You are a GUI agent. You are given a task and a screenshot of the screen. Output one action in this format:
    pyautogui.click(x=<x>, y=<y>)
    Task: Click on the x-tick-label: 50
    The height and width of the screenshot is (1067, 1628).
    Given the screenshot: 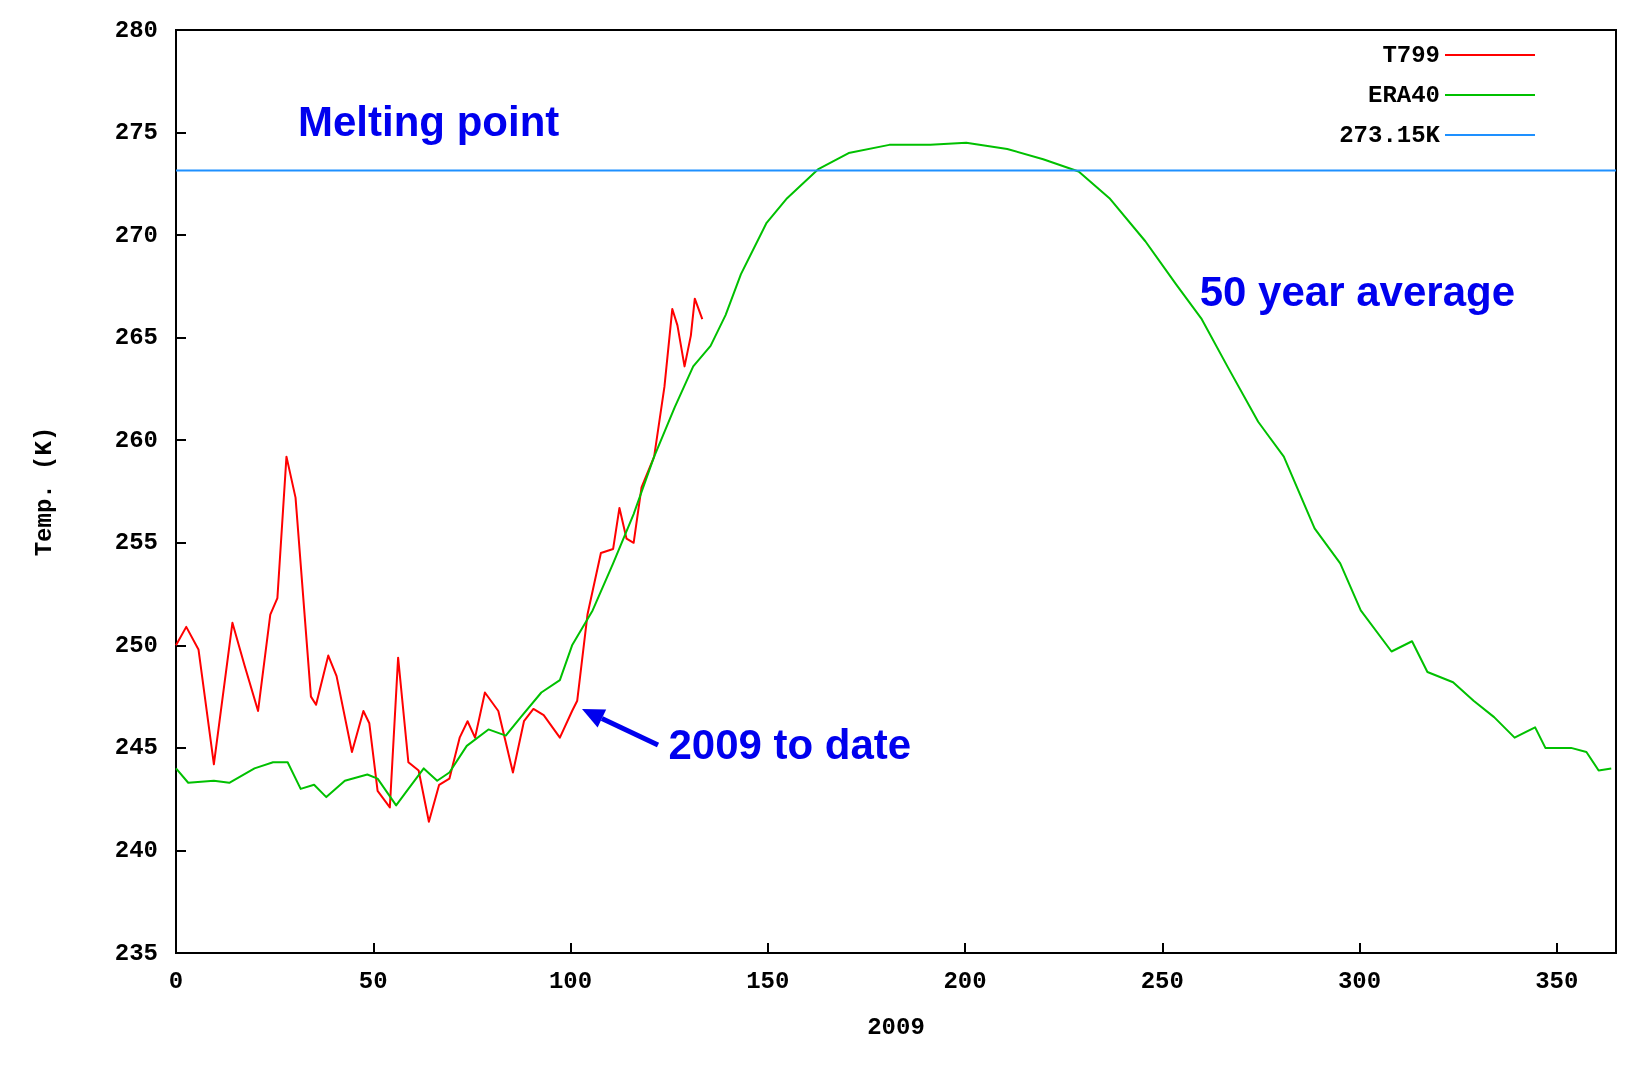 What is the action you would take?
    pyautogui.click(x=373, y=981)
    